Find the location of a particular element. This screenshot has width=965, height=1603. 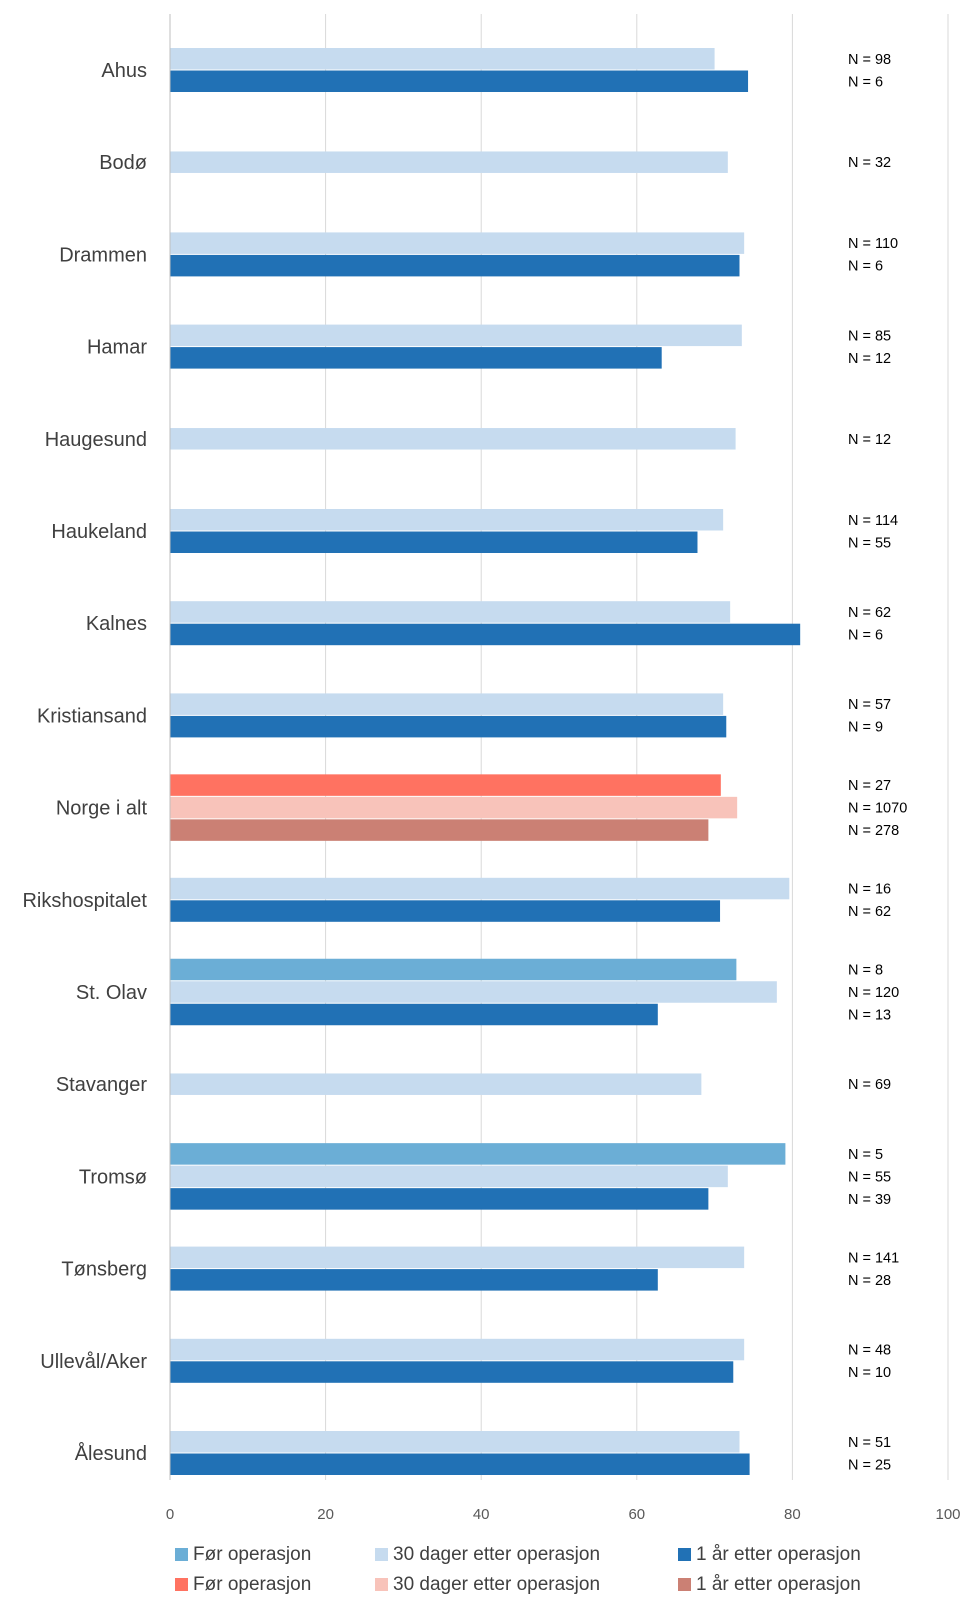

category-label: Kalnes is located at coordinates (116, 624).